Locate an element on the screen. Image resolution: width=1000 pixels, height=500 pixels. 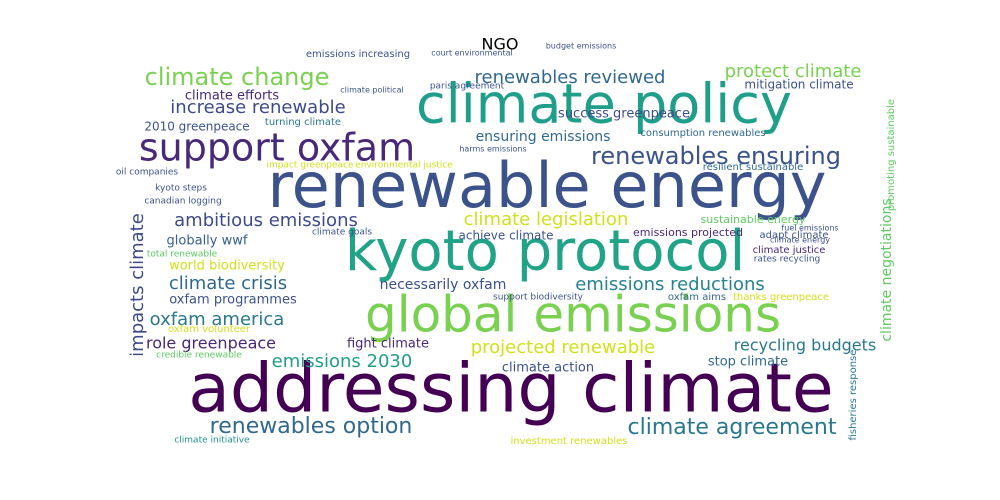
word: climate crisis is located at coordinates (228, 283).